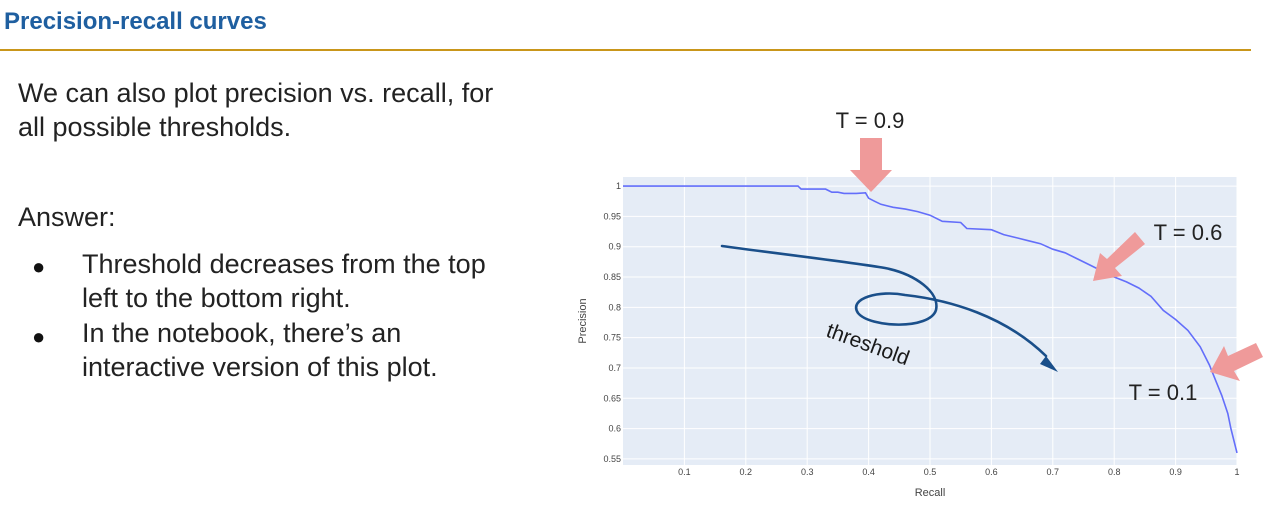 Image resolution: width=1267 pixels, height=530 pixels. I want to click on t01-annotation: T = 0.1, so click(1163, 392).